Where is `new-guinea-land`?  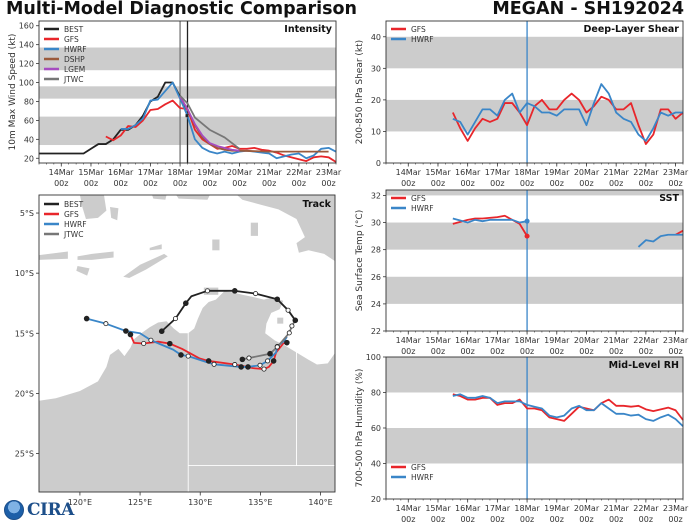
new-guinea-land is located at coordinates (286, 228).